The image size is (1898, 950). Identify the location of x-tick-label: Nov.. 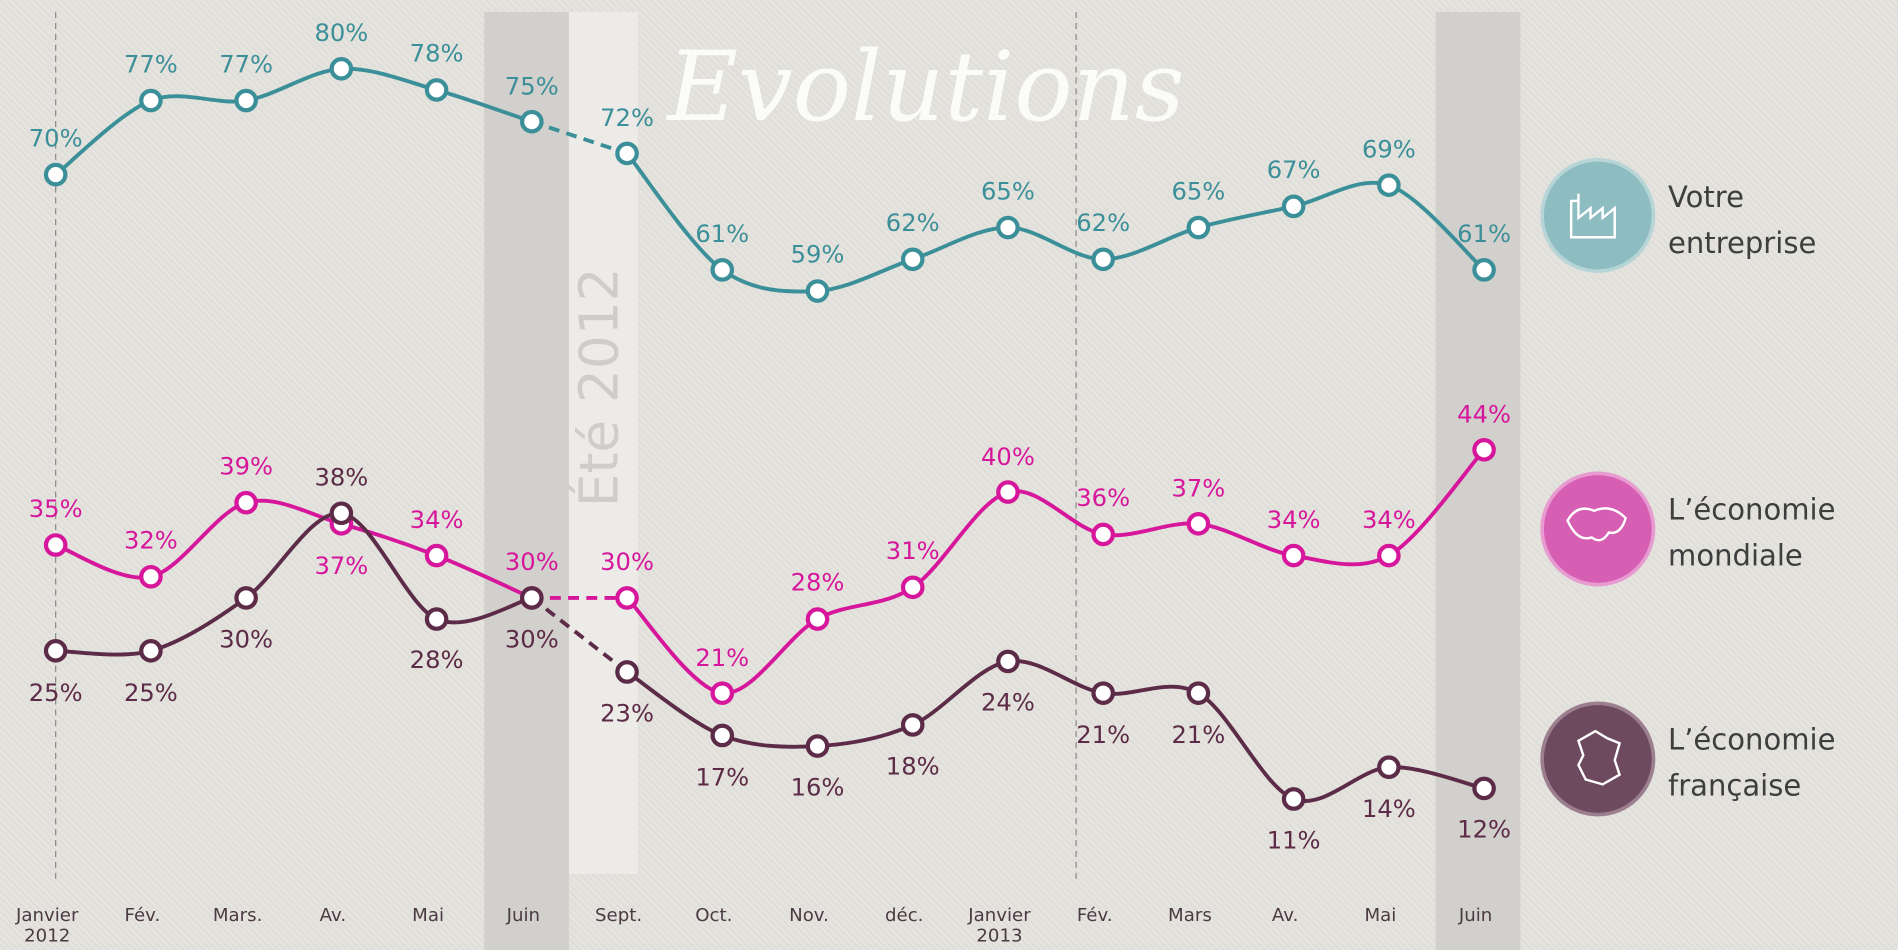
(809, 915).